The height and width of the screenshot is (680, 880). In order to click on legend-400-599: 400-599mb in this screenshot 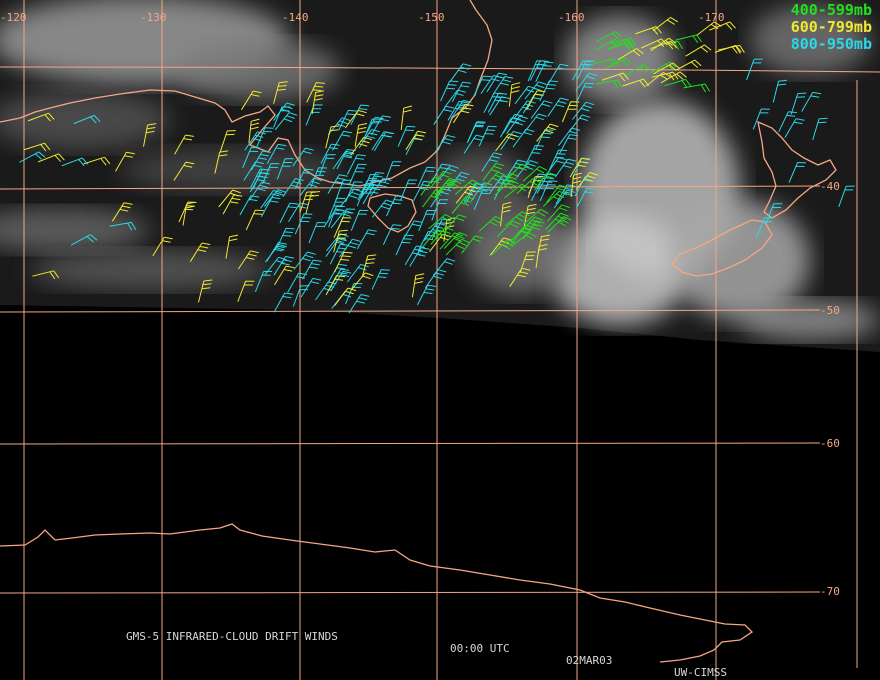, I will do `click(831, 10)`.